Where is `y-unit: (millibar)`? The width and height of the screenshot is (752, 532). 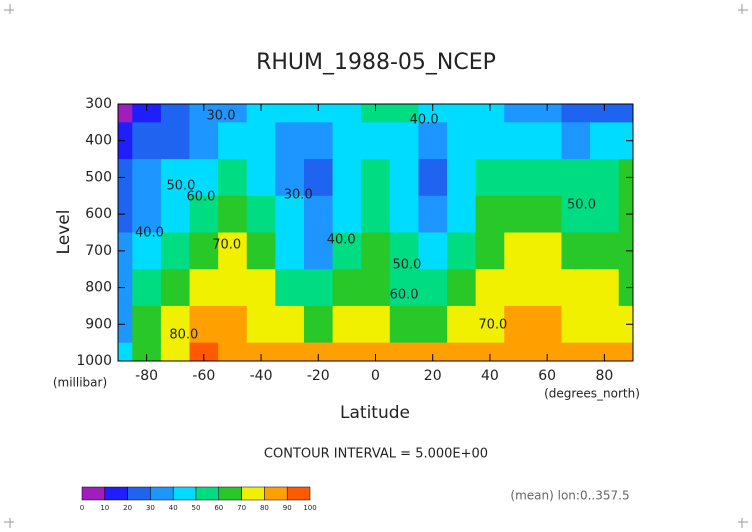
y-unit: (millibar) is located at coordinates (80, 383).